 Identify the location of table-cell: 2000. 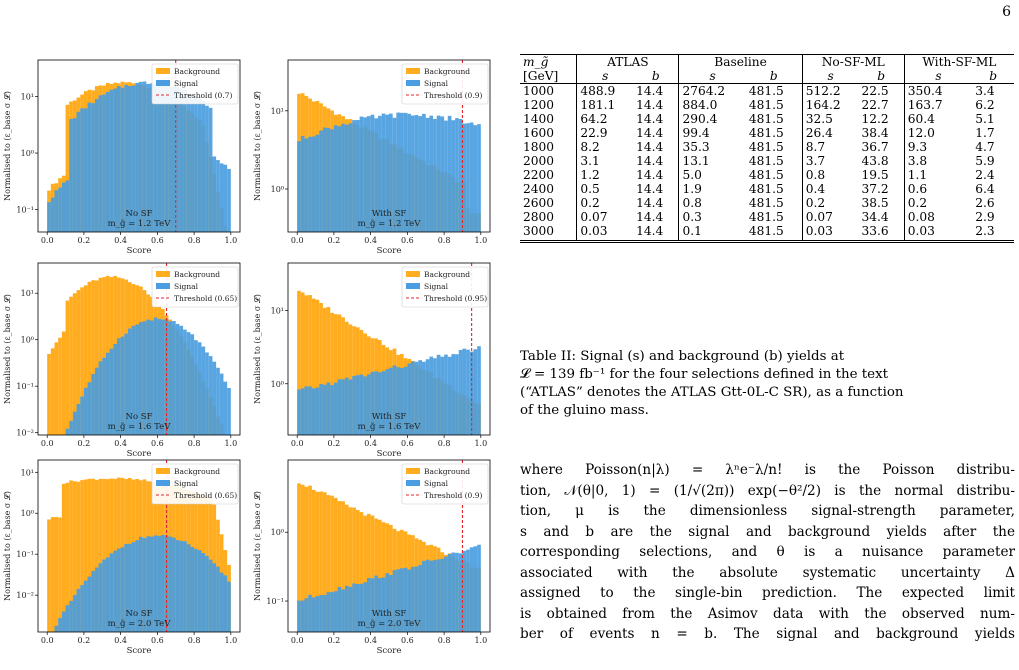
(539, 161).